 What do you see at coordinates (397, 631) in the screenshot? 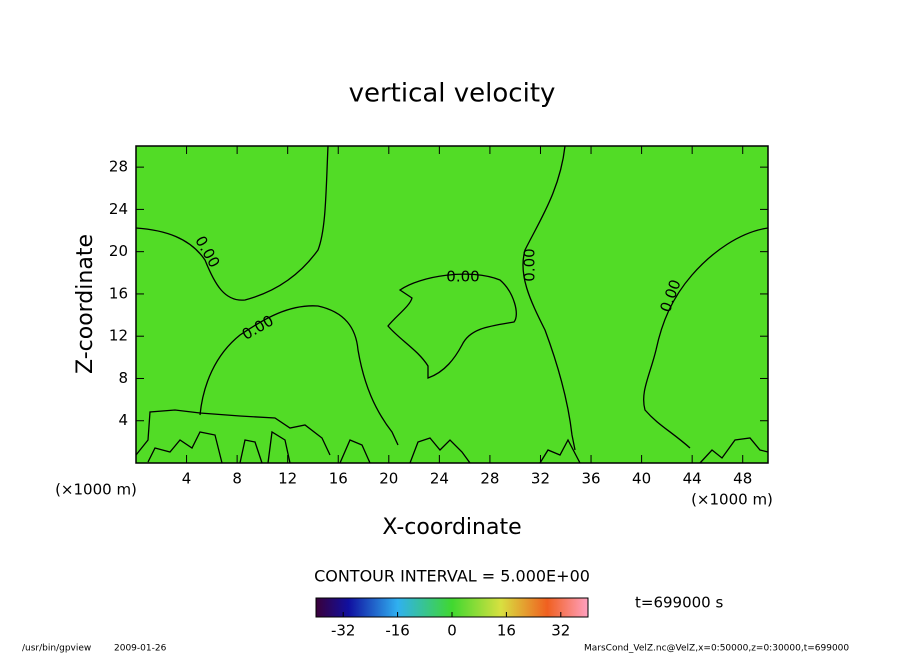
I see `colorbar-tick-label: -16` at bounding box center [397, 631].